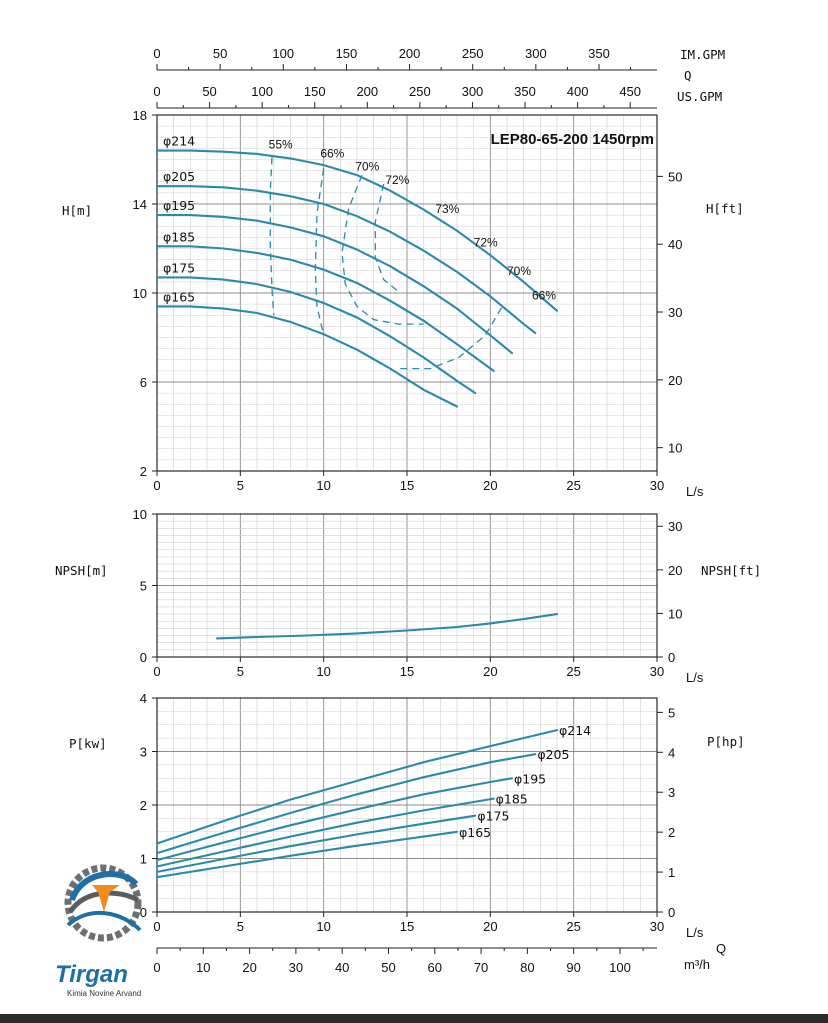 The width and height of the screenshot is (828, 1023). Describe the element at coordinates (726, 741) in the screenshot. I see `y-right-axis-label: P[hp]` at that location.